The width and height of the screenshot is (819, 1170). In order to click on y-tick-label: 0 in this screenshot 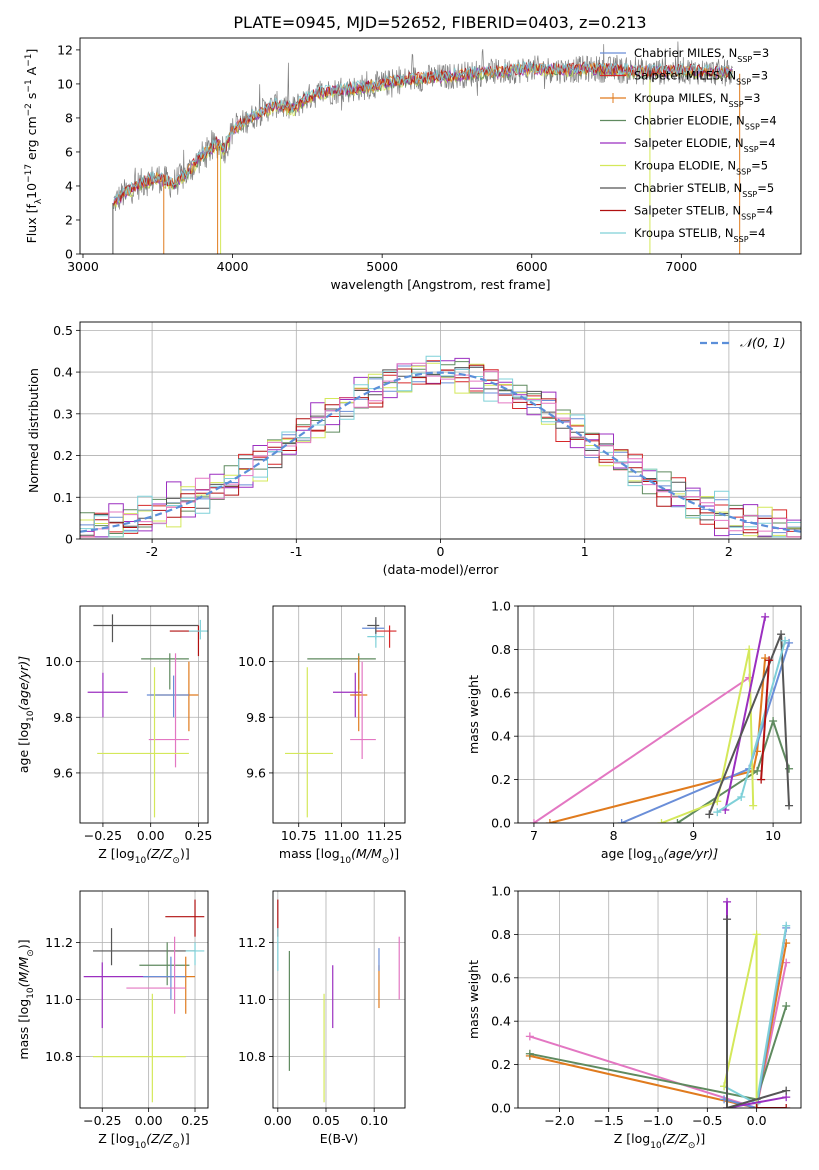, I will do `click(69, 254)`.